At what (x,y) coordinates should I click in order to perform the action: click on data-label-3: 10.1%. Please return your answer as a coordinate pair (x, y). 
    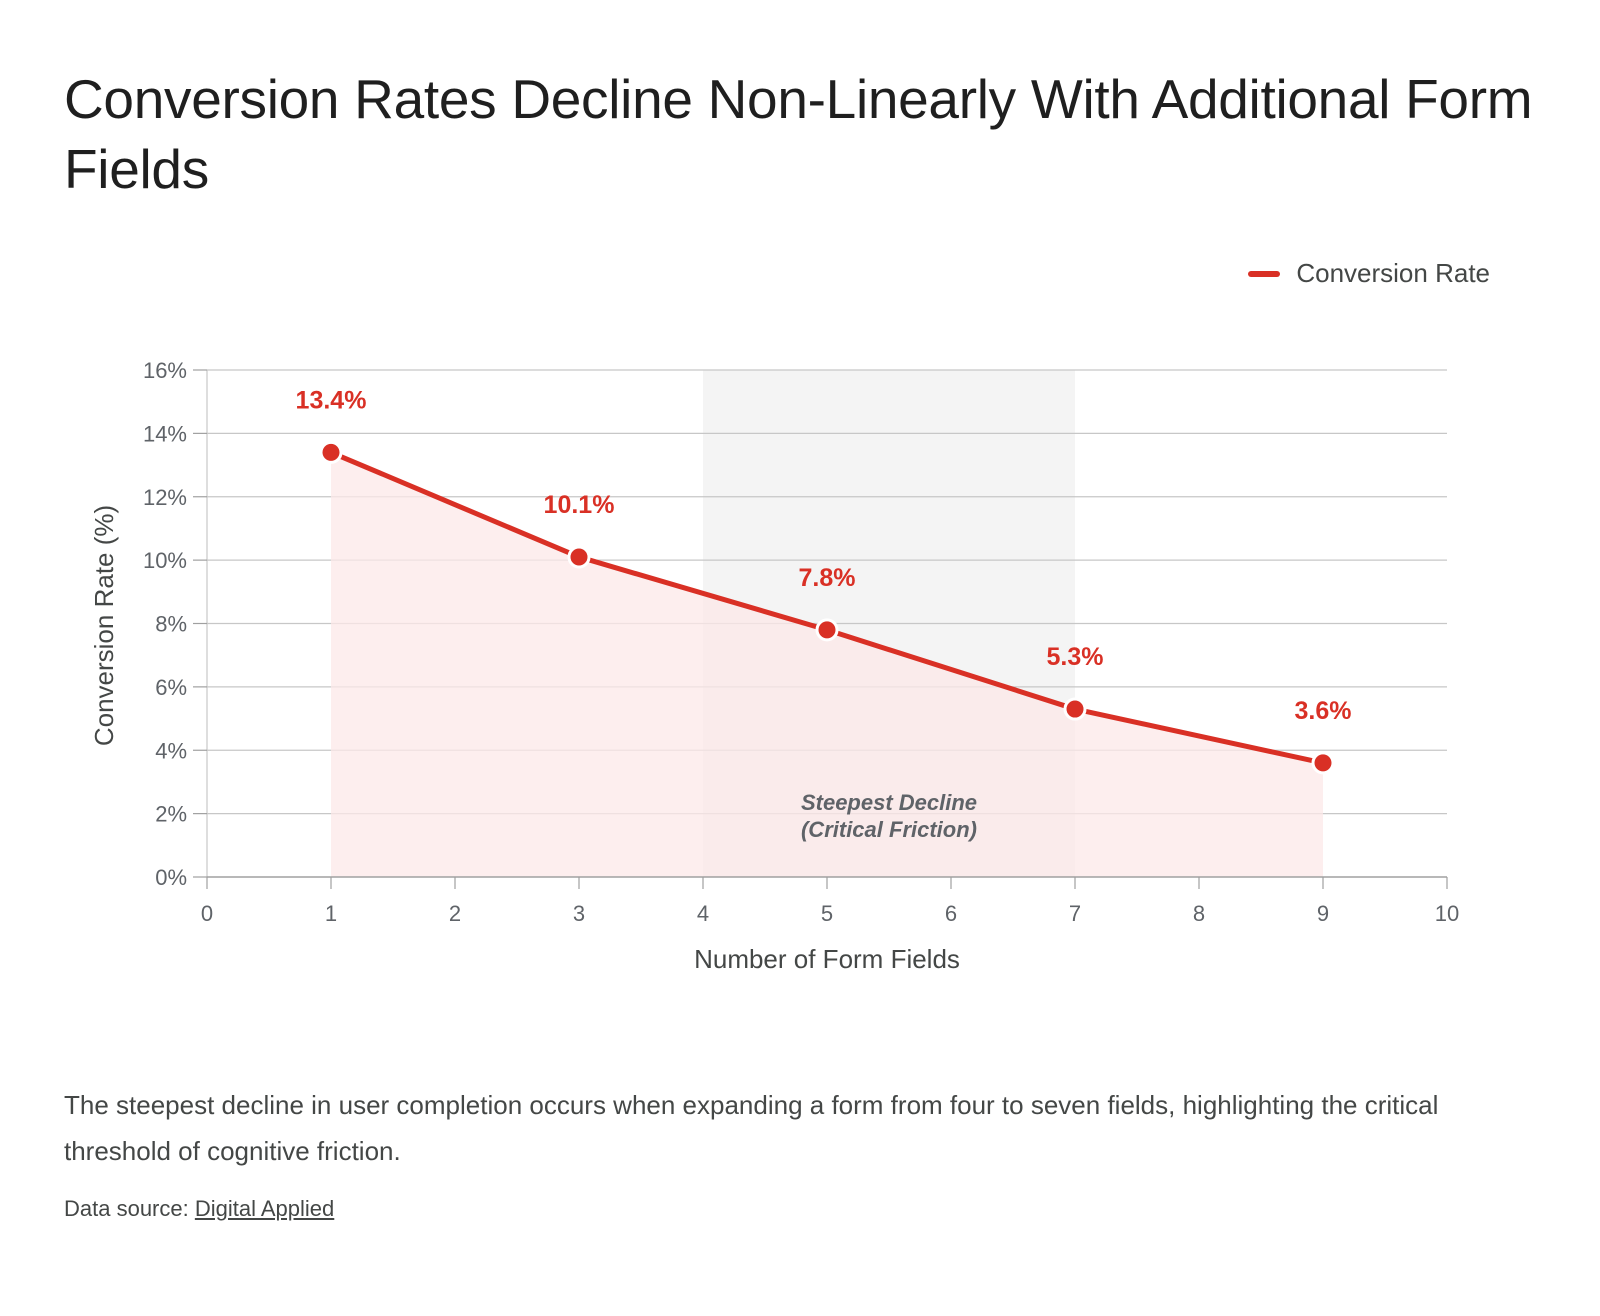
    Looking at the image, I should click on (579, 505).